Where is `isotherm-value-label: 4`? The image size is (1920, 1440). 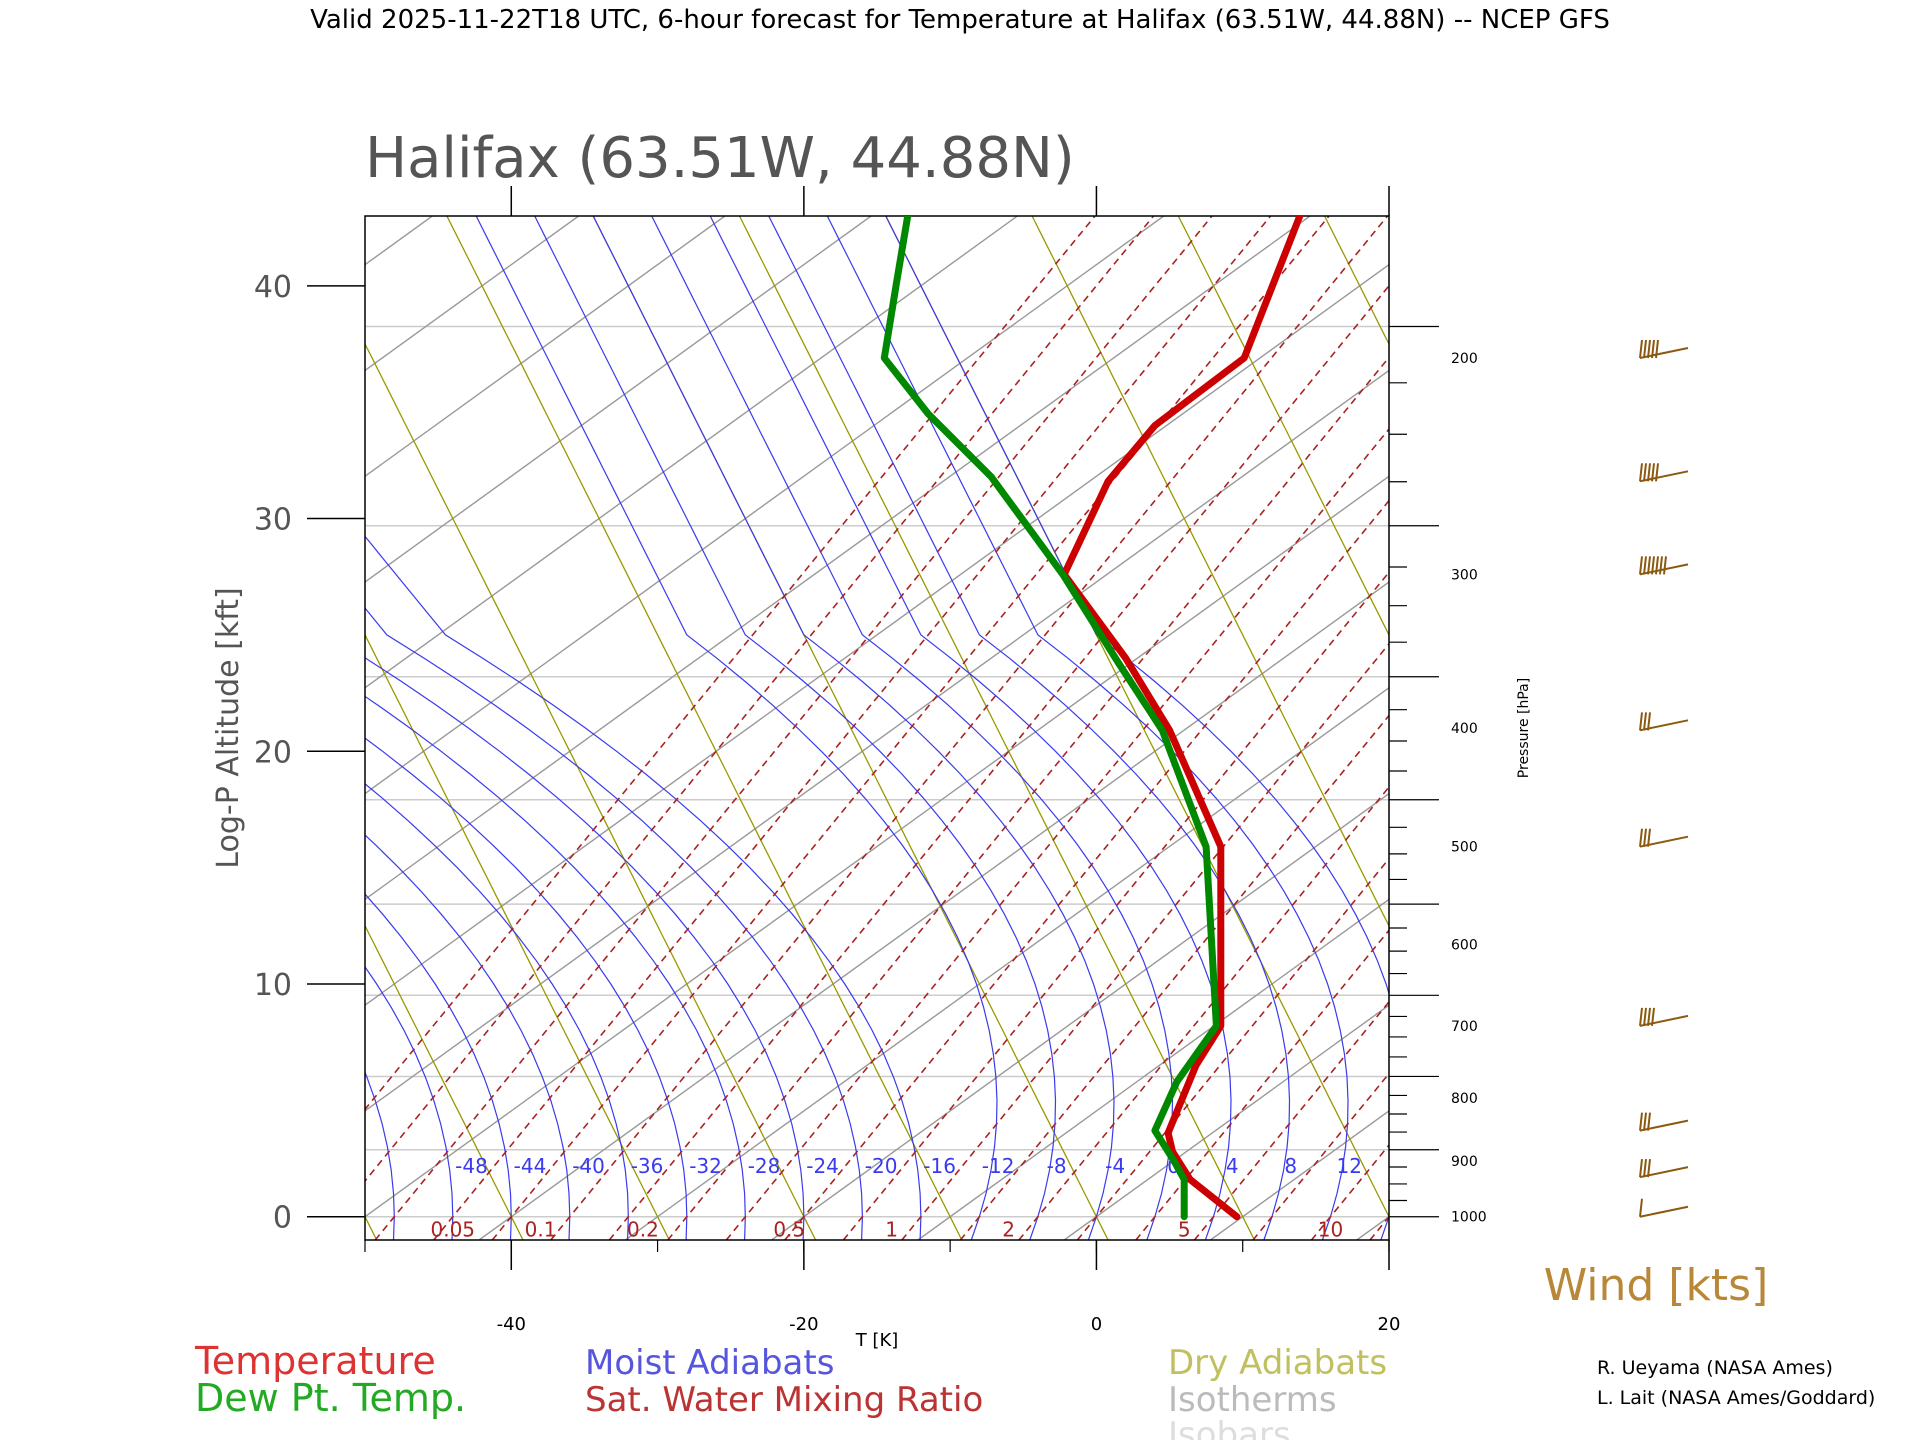 isotherm-value-label: 4 is located at coordinates (1232, 1166).